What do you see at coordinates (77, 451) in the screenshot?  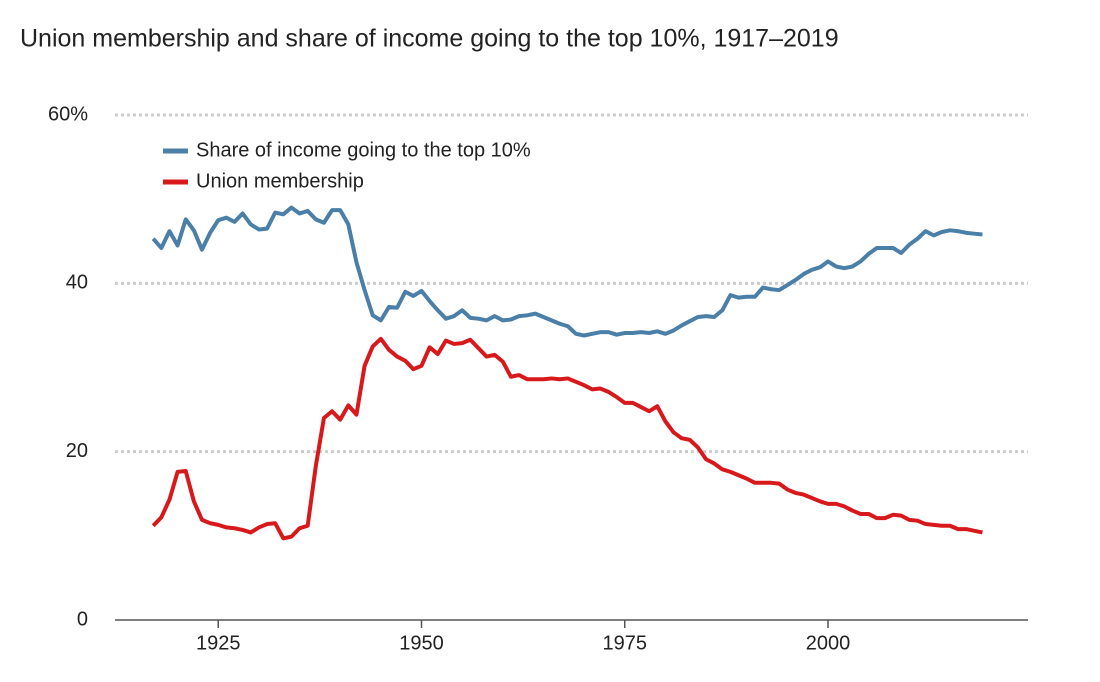 I see `y-tick-label: 20` at bounding box center [77, 451].